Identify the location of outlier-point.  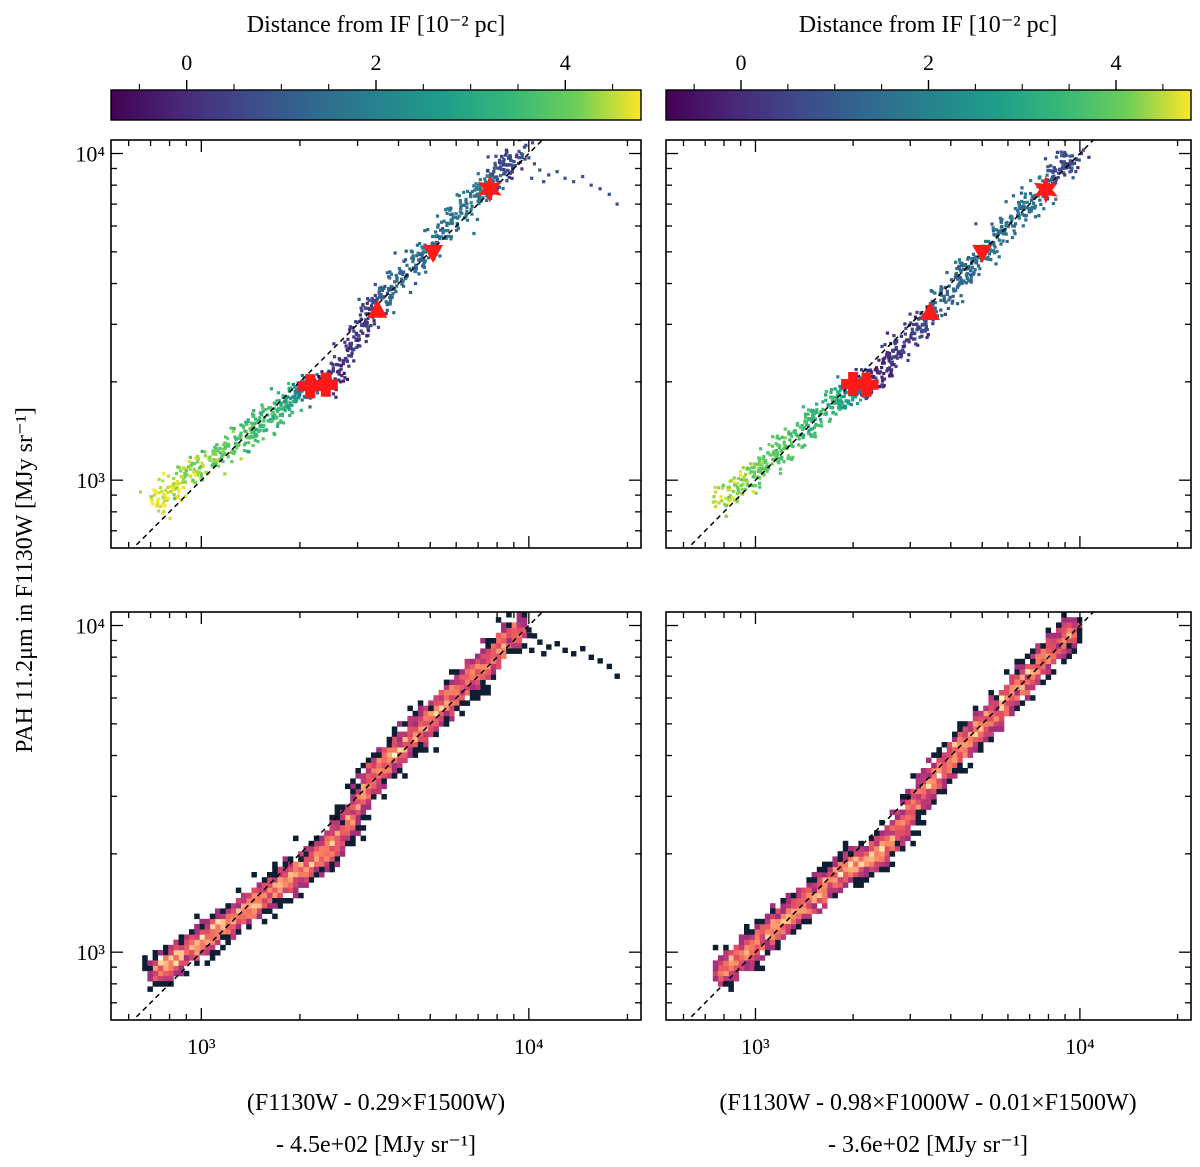
(549, 175).